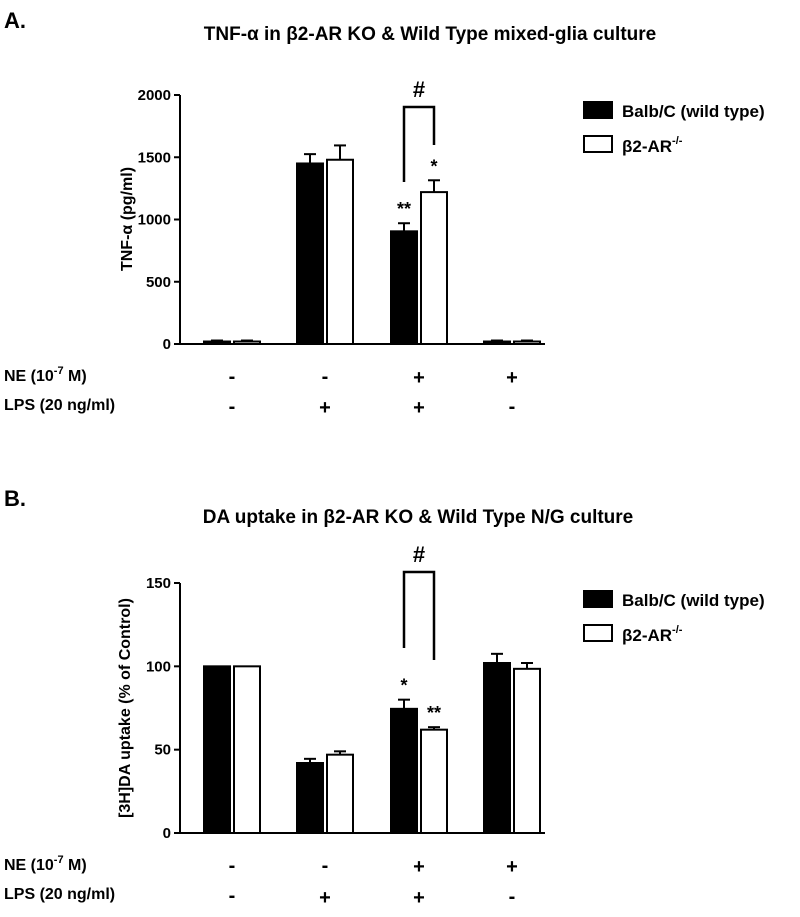 The image size is (800, 917). Describe the element at coordinates (154, 220) in the screenshot. I see `y-tick-label: 1000` at that location.